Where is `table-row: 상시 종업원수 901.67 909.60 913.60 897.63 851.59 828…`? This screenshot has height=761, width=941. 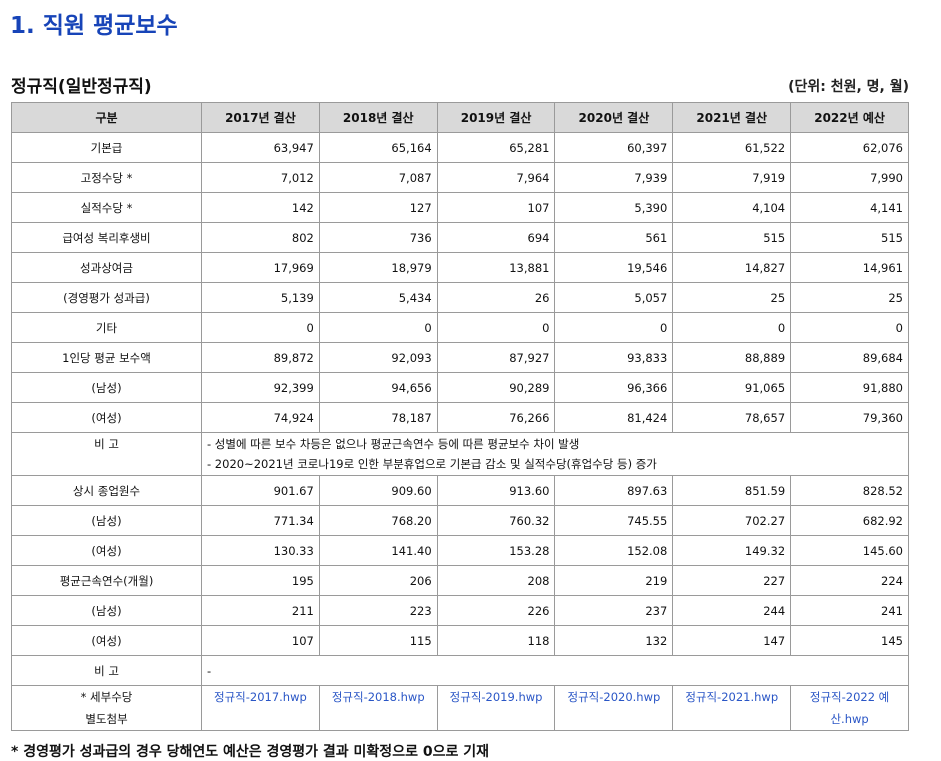
table-row: 상시 종업원수 901.67 909.60 913.60 897.63 851.59 828… is located at coordinates (460, 490).